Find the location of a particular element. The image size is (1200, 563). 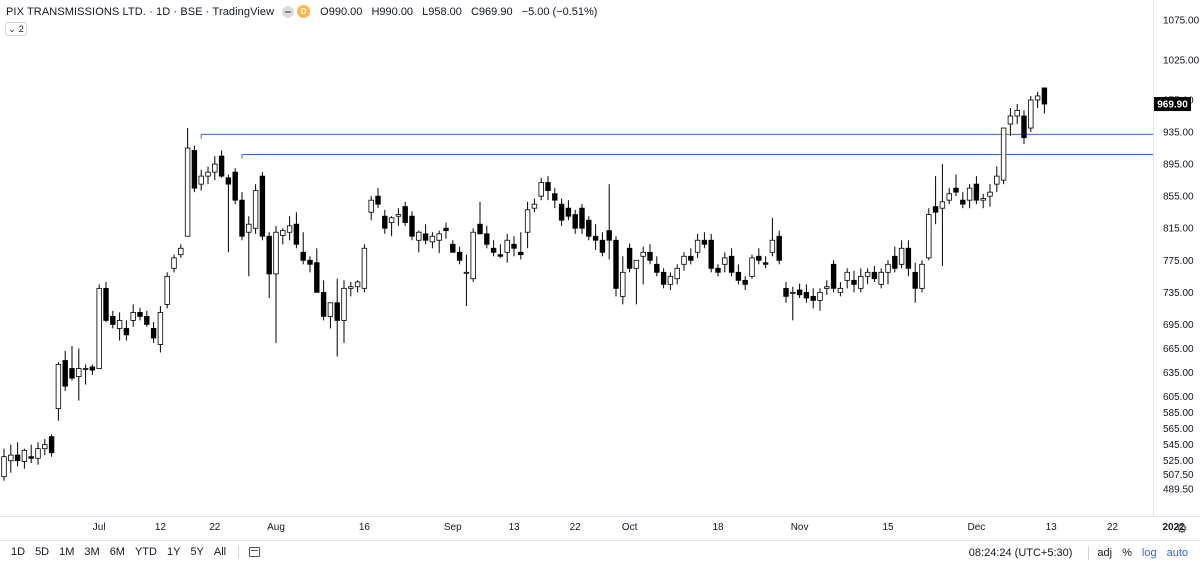

range-1y: 1Y is located at coordinates (173, 552).